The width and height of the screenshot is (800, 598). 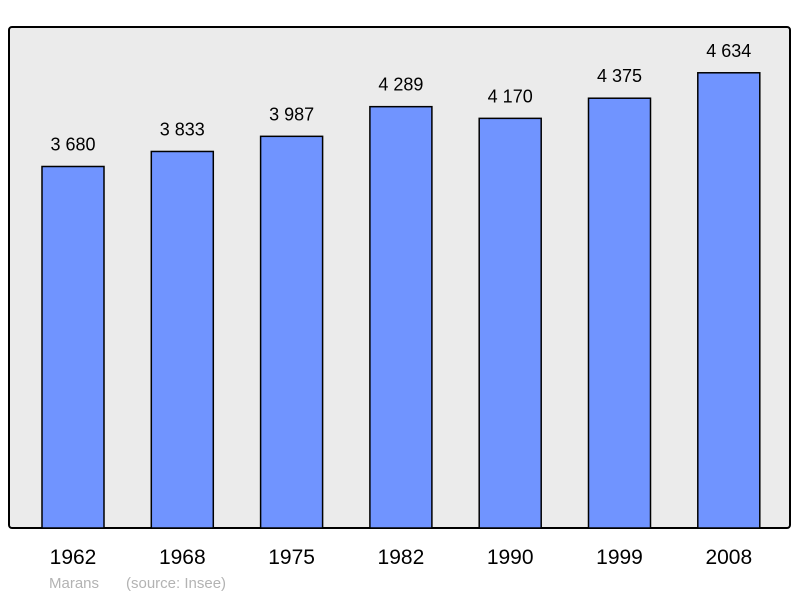 What do you see at coordinates (182, 557) in the screenshot?
I see `x-tick-label-1968: 1968` at bounding box center [182, 557].